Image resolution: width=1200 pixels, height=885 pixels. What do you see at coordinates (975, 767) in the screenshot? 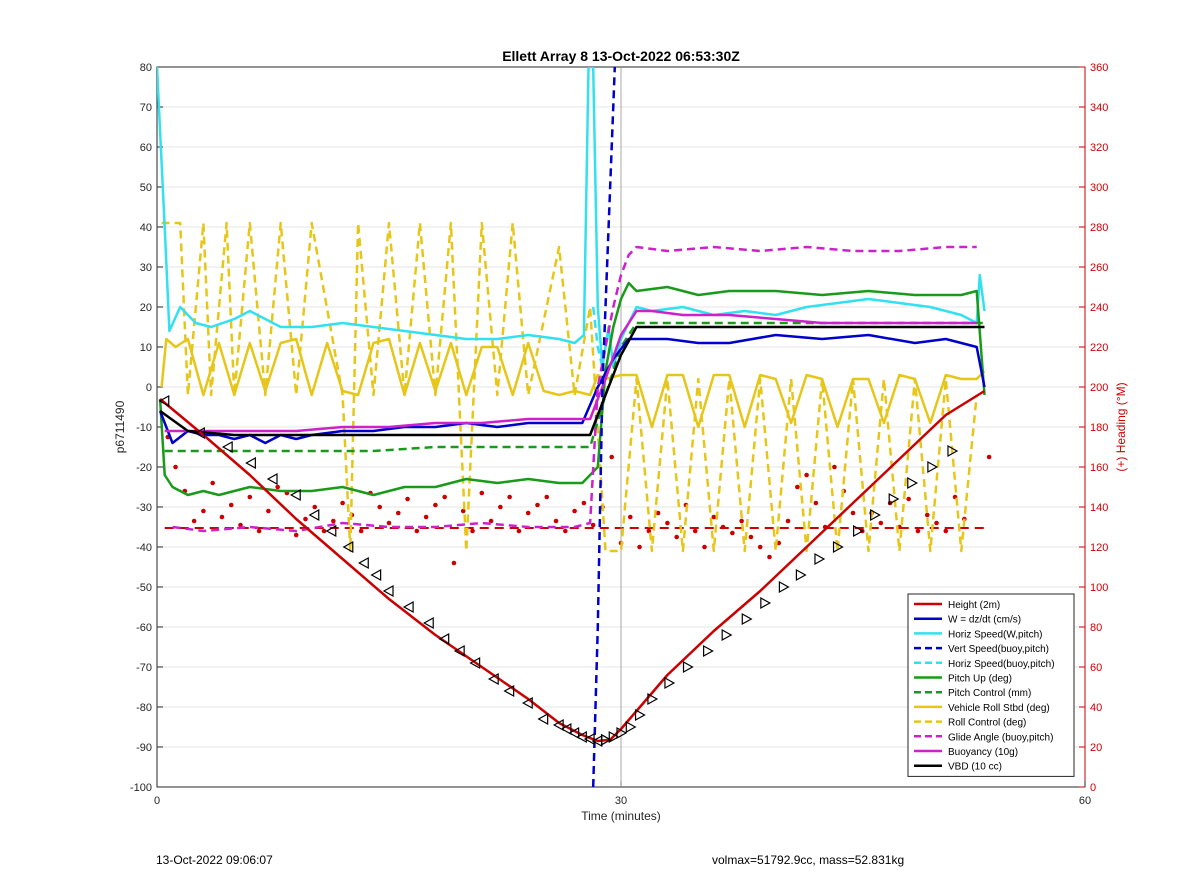
I see `legend-label: VBD (10 cc)` at bounding box center [975, 767].